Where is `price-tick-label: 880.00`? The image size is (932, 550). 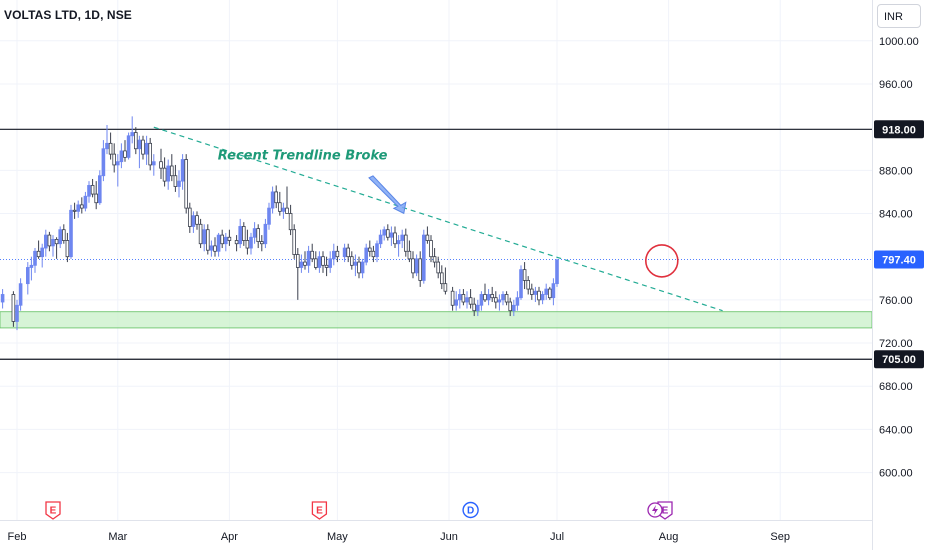 price-tick-label: 880.00 is located at coordinates (896, 171).